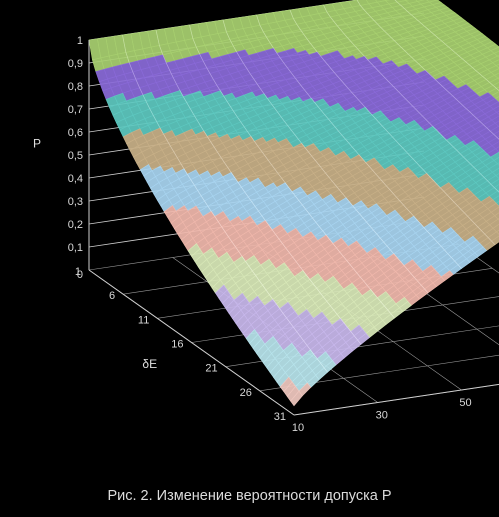 Image resolution: width=499 pixels, height=517 pixels. What do you see at coordinates (191, 342) in the screenshot?
I see `x-axis-line` at bounding box center [191, 342].